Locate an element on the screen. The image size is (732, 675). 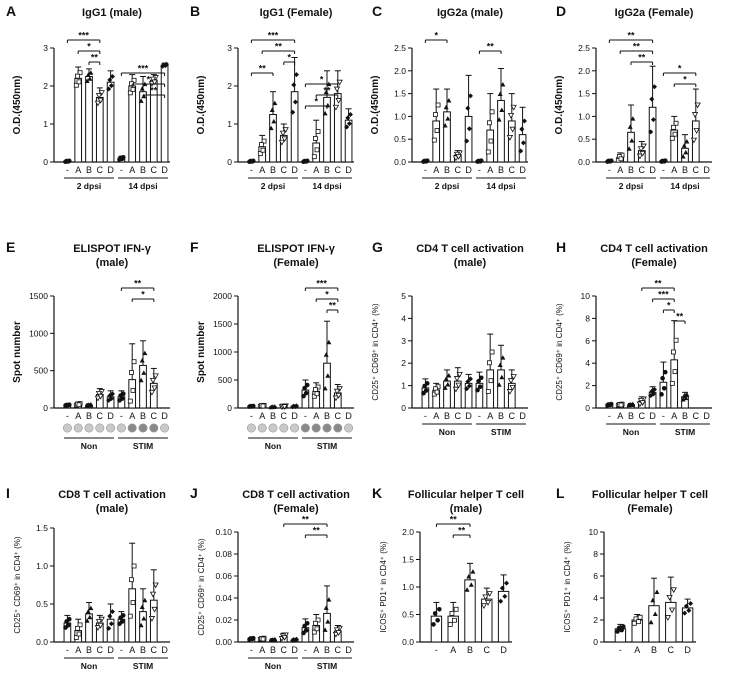
y-tick-label: 0.5 is located at coordinates (400, 139).